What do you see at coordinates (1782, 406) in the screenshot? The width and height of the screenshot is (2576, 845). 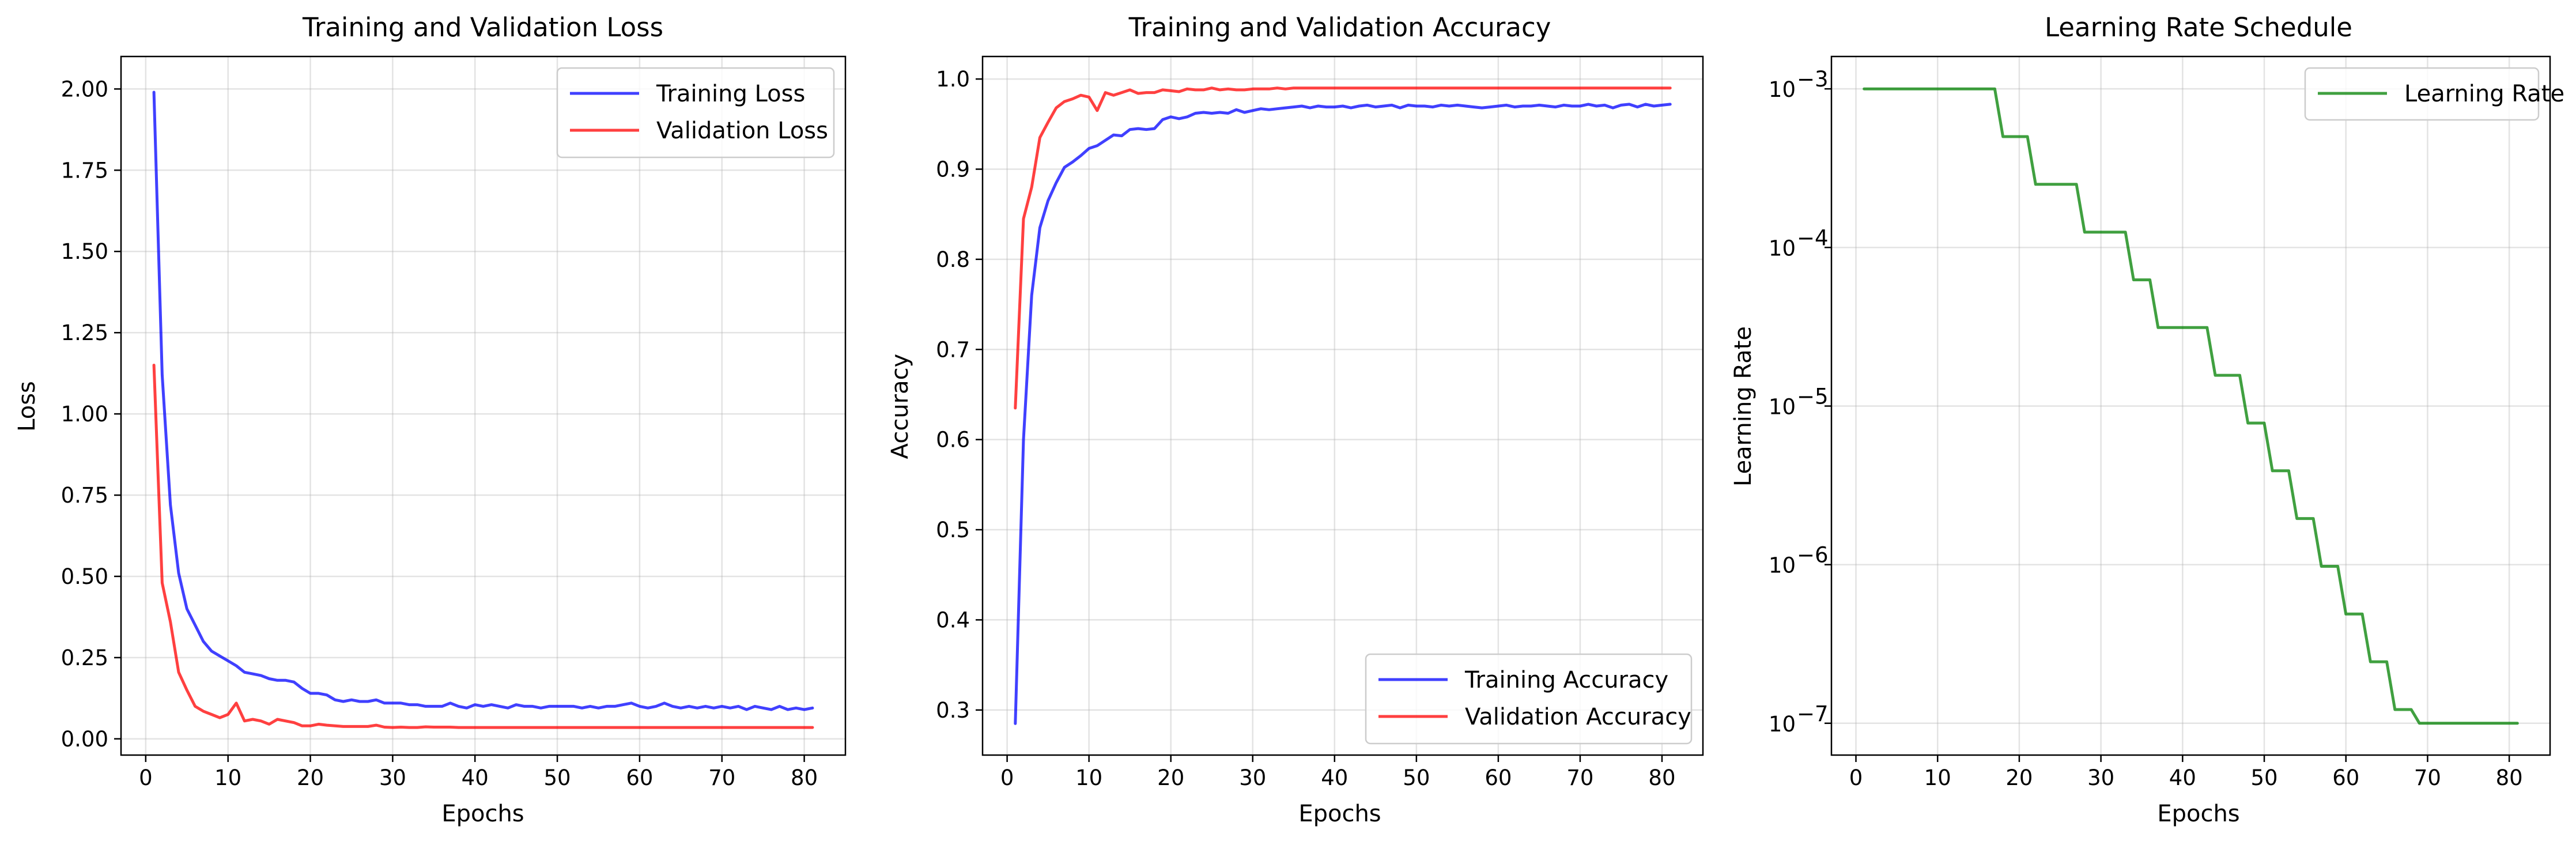 I see `learning-rate-chart-ytick-label-2: 10` at bounding box center [1782, 406].